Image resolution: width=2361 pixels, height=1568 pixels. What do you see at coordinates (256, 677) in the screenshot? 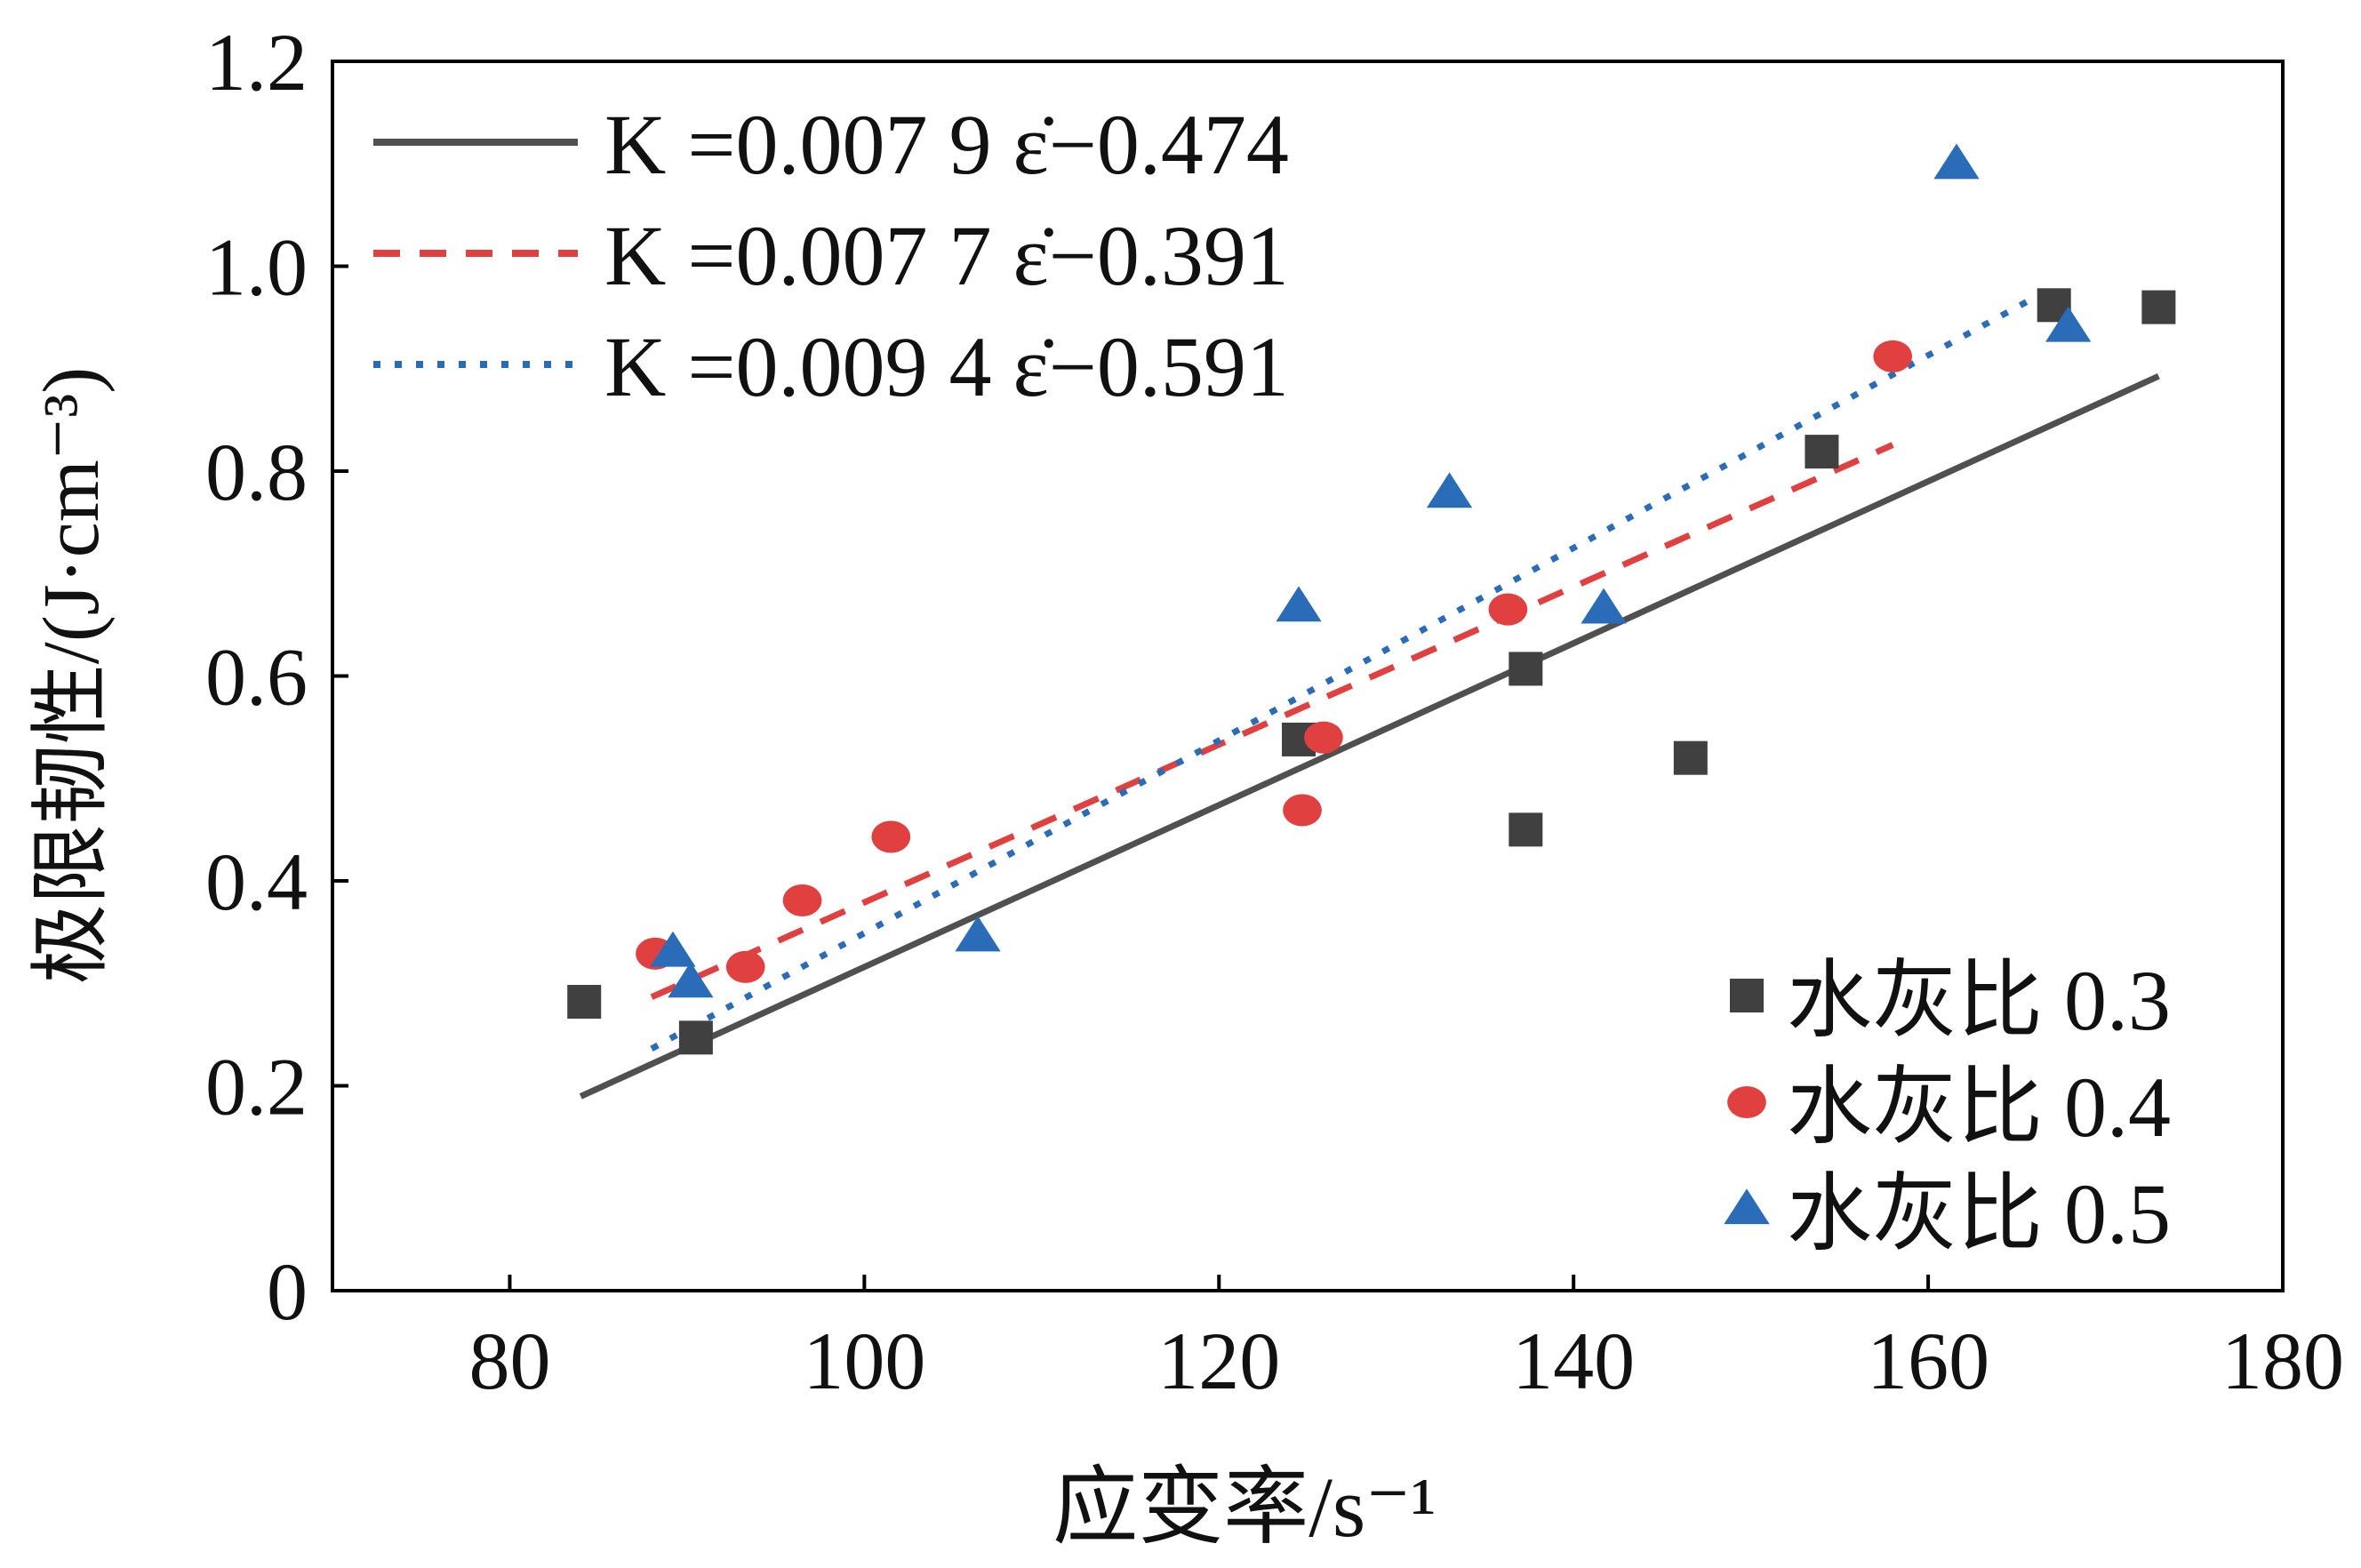
I see `y-tick-label: 0.6` at bounding box center [256, 677].